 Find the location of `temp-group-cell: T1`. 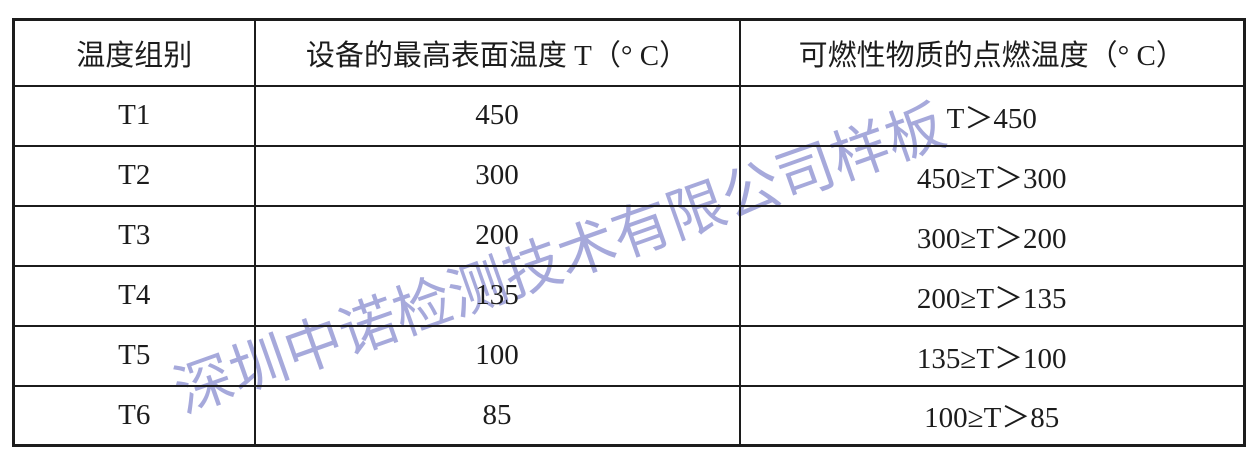

temp-group-cell: T1 is located at coordinates (134, 115).